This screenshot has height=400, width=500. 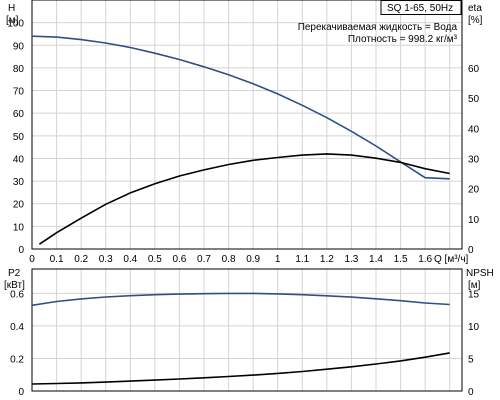 What do you see at coordinates (229, 259) in the screenshot?
I see `x-tick-label: 0.8` at bounding box center [229, 259].